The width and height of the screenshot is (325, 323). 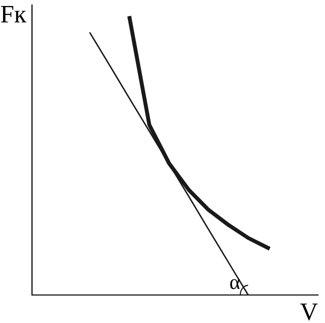 I want to click on x-axis-title: V, so click(x=309, y=312).